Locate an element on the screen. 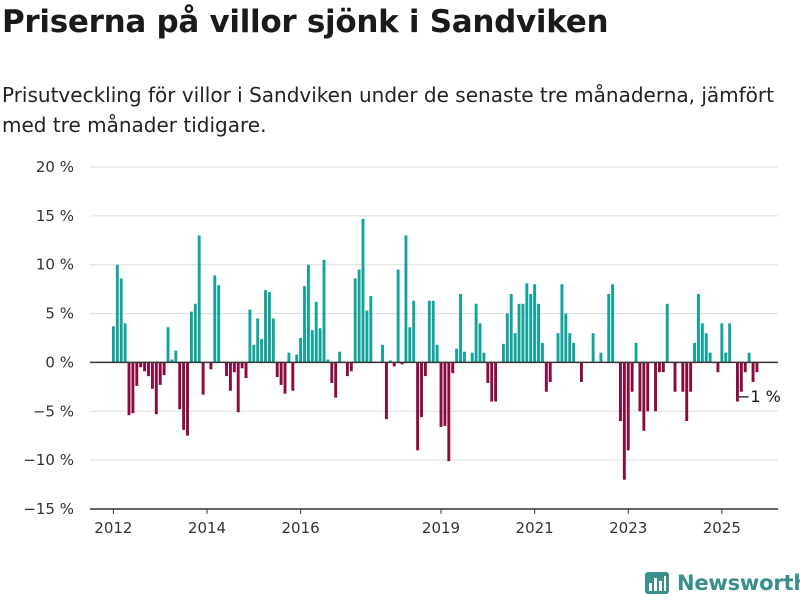 This screenshot has width=800, height=600. y-tick-label: 20 % is located at coordinates (55, 167).